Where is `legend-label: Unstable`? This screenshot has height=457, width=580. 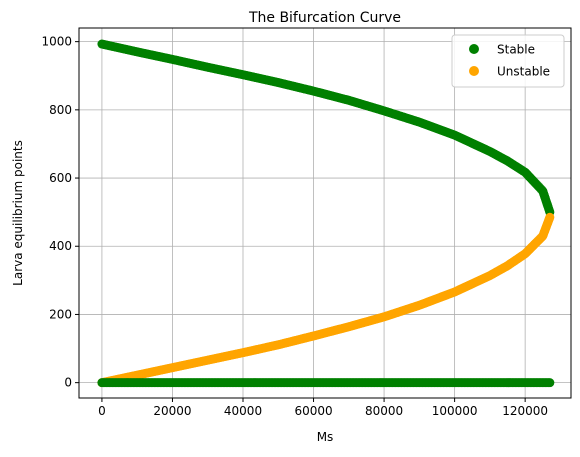 legend-label: Unstable is located at coordinates (523, 72).